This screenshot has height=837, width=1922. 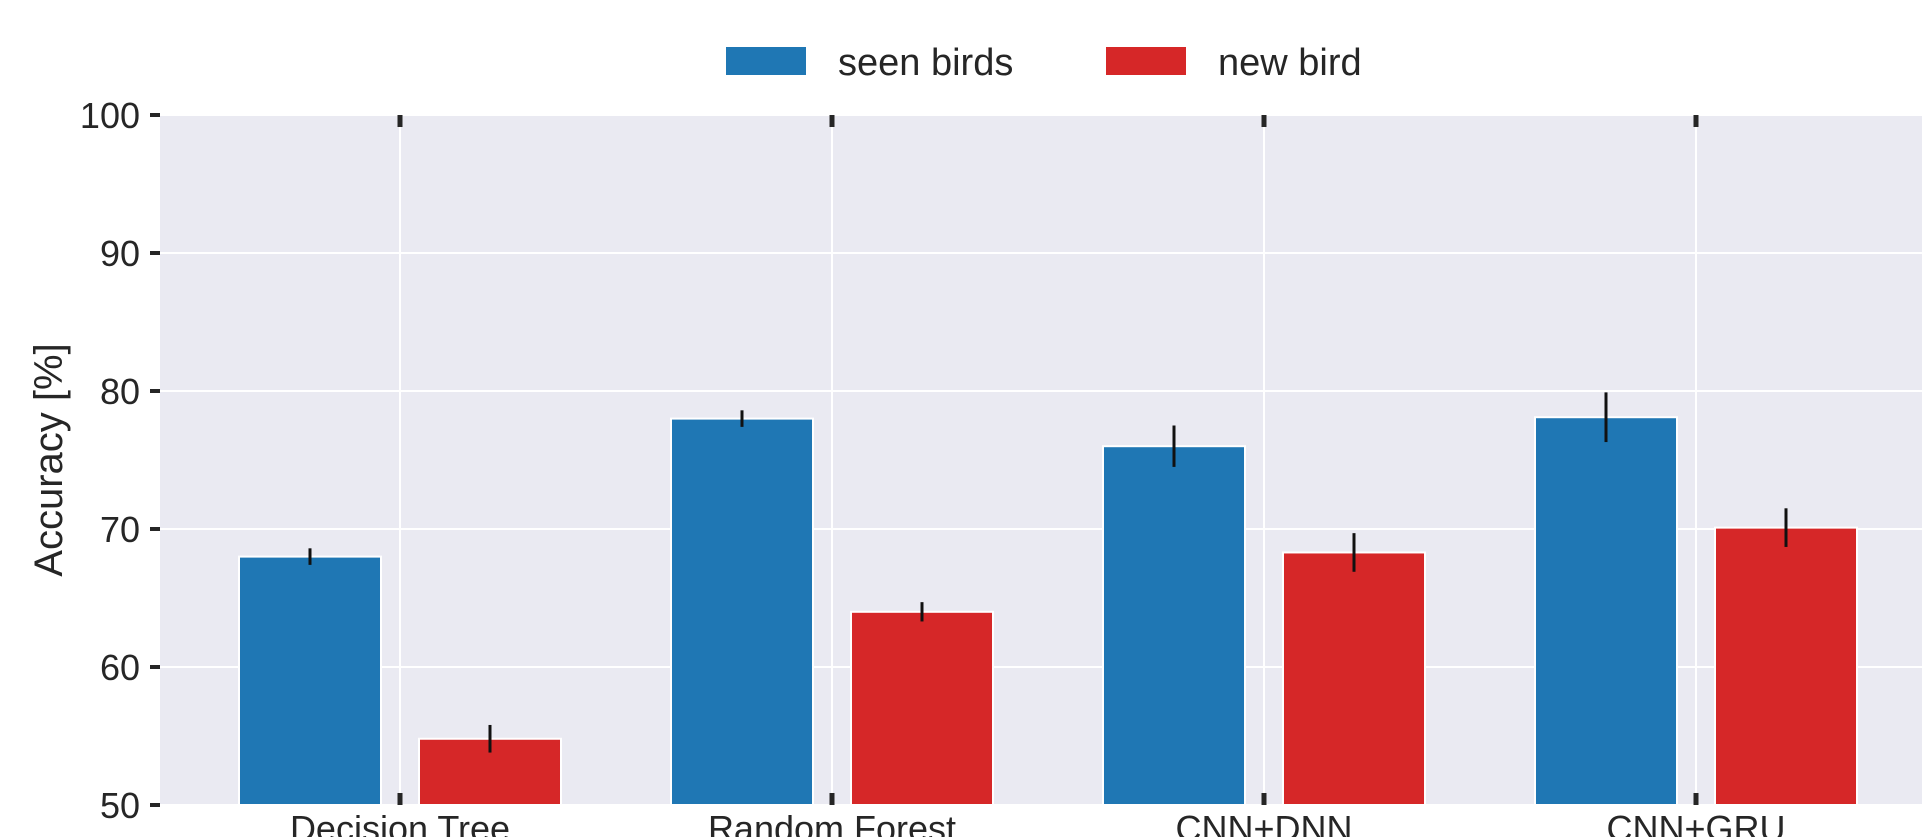 I want to click on y-tick-label: 90, so click(x=120, y=253).